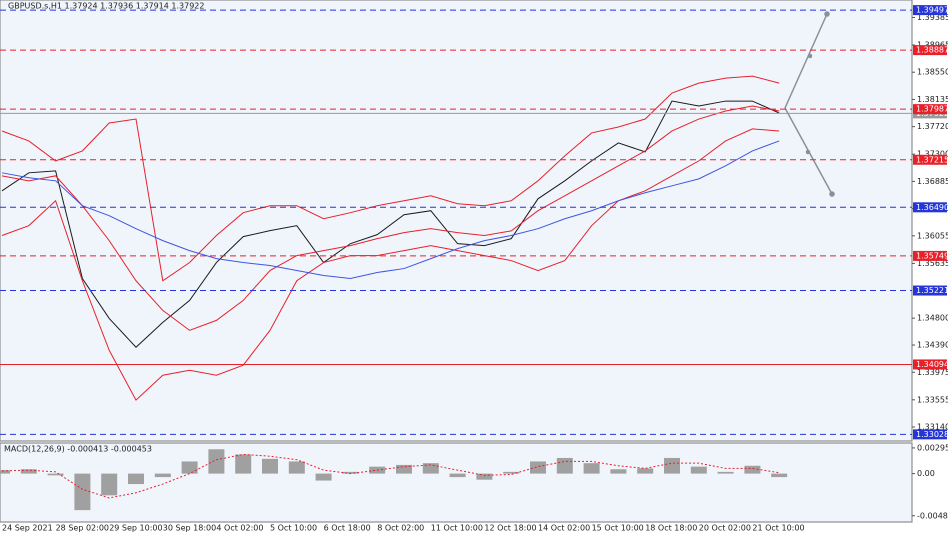  Describe the element at coordinates (564, 528) in the screenshot. I see `x-tick-label: 14 Oct 02:00` at that location.